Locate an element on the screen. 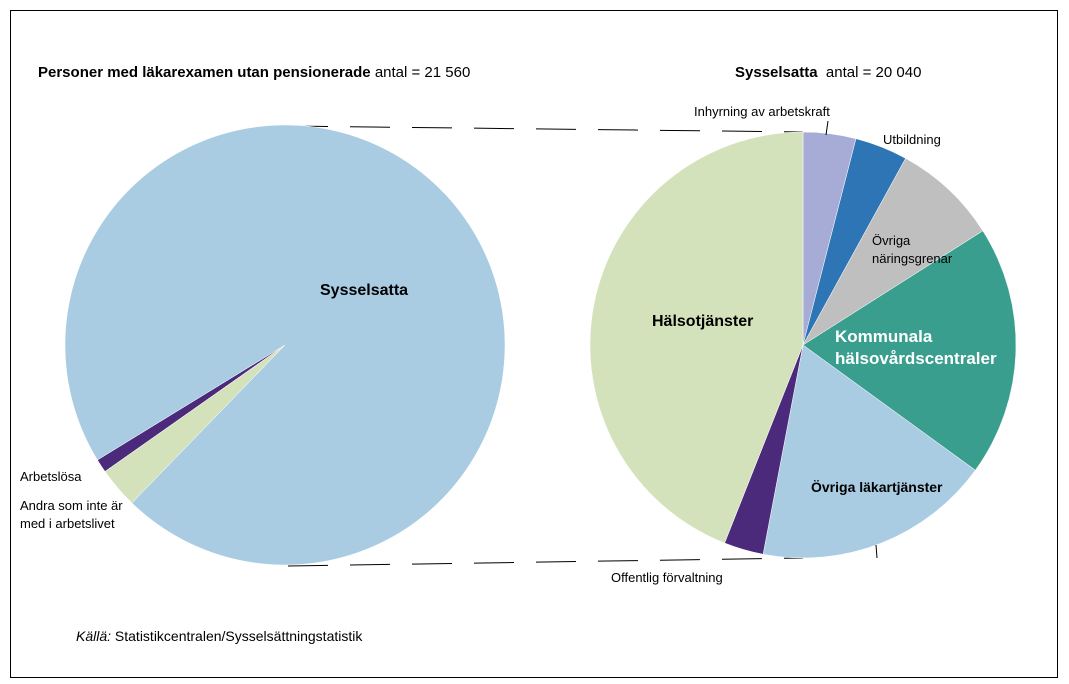 The width and height of the screenshot is (1069, 684). slice-label: Offentlig förvaltning is located at coordinates (667, 577).